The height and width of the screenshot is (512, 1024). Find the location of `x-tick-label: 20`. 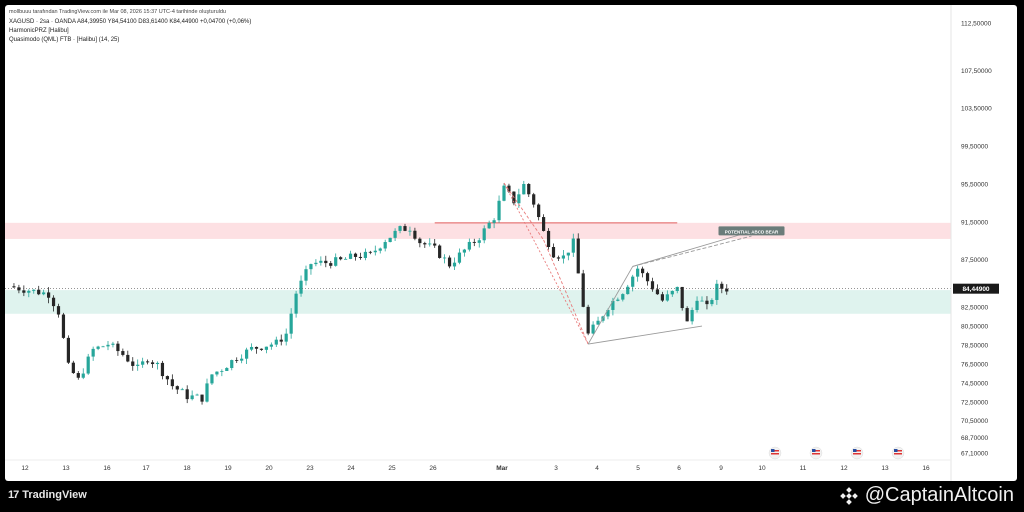

x-tick-label: 20 is located at coordinates (269, 468).